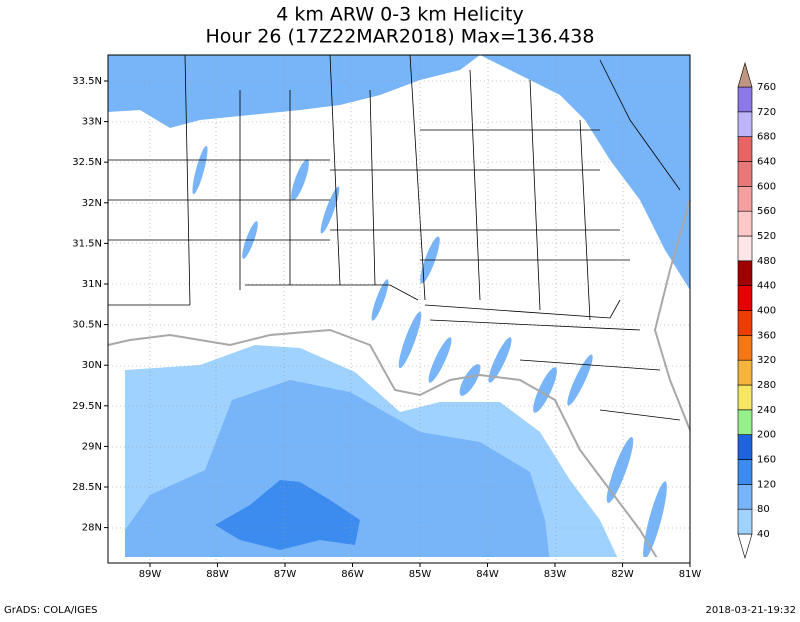  Describe the element at coordinates (92, 446) in the screenshot. I see `y-tick-label: 29N` at that location.